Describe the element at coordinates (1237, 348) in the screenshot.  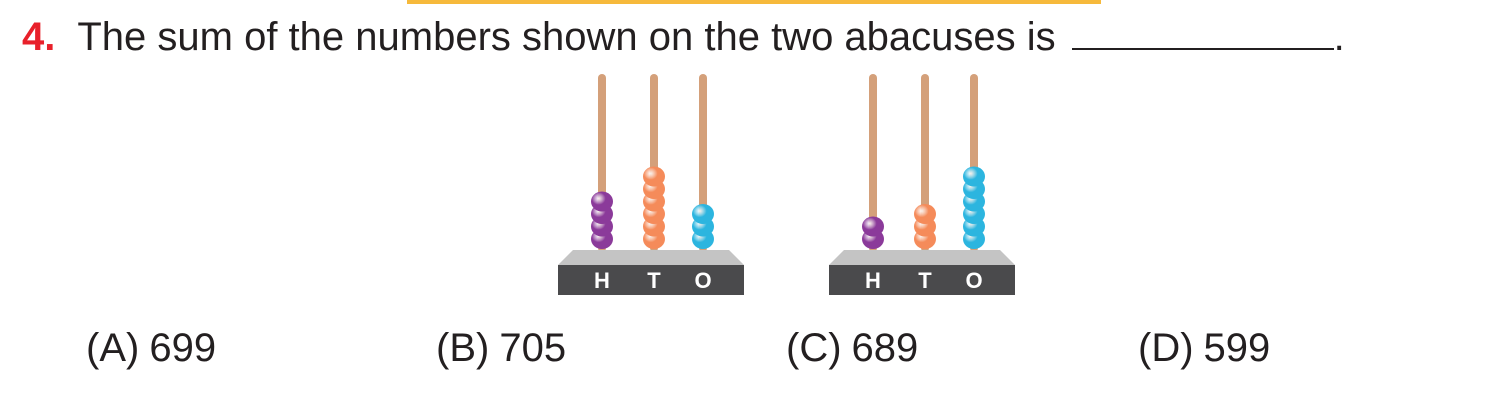
I see `option-d-value: 599` at that location.